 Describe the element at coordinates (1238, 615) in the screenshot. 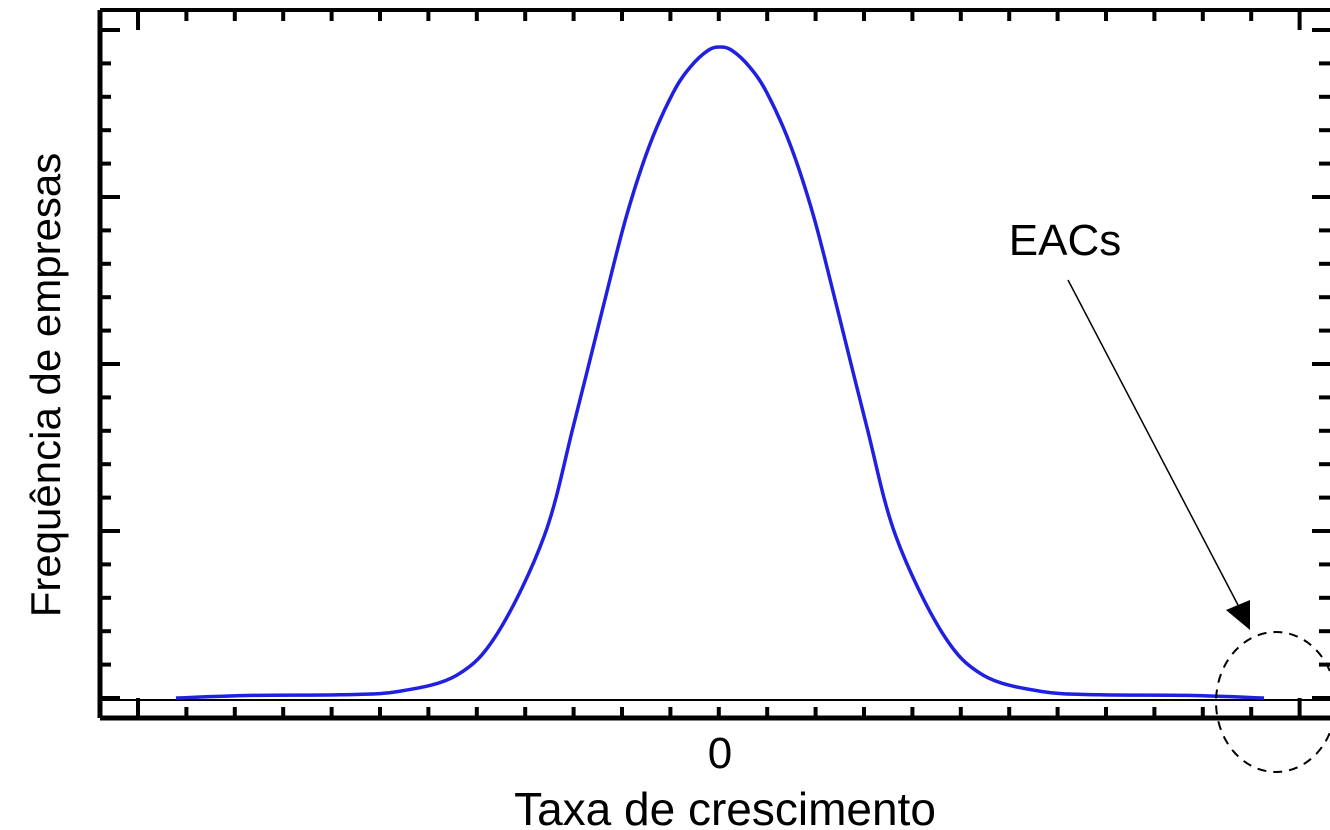

I see `eacs-arrowhead` at that location.